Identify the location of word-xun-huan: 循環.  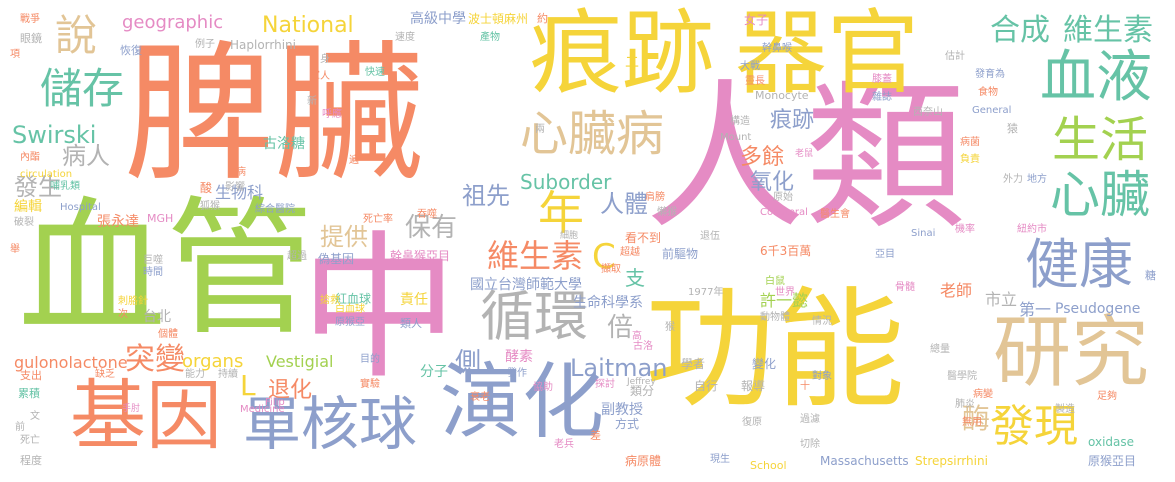
(534, 316).